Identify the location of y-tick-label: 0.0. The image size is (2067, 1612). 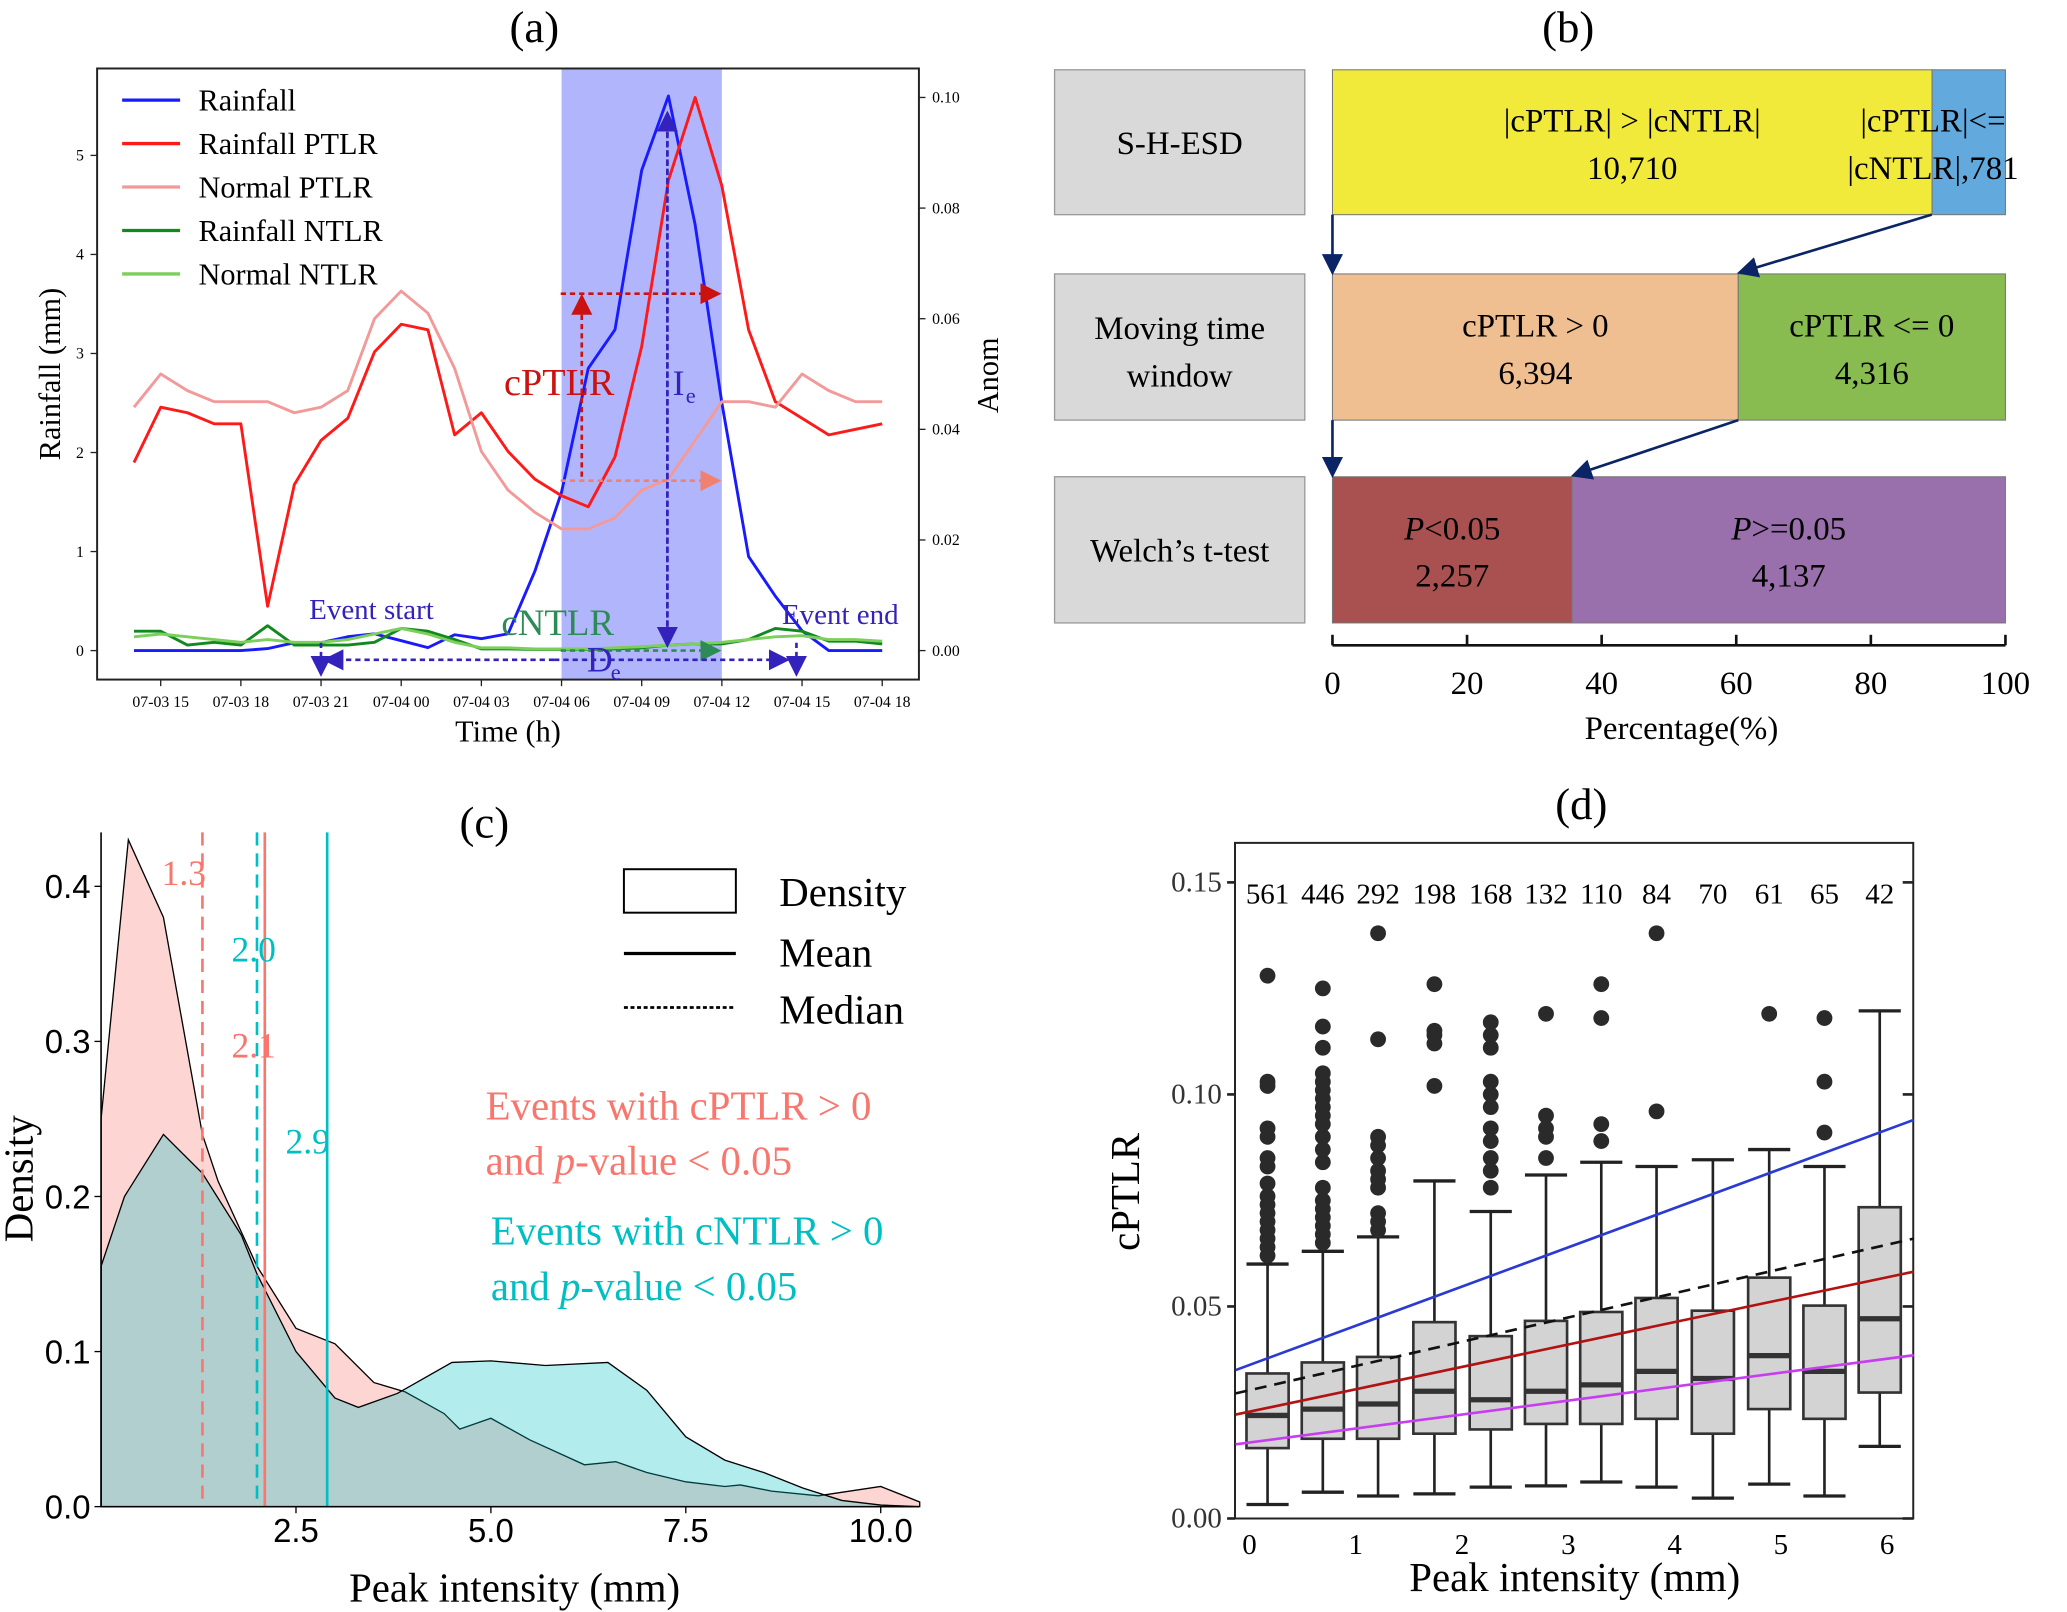
(68, 1506).